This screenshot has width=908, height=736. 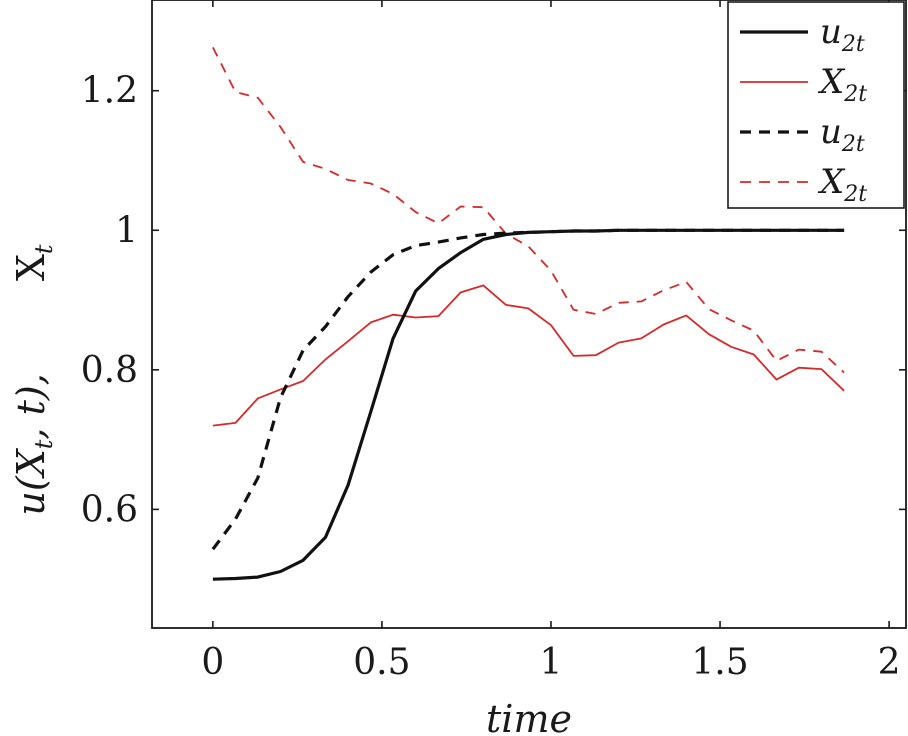 I want to click on y-label-part-1: u(X, so click(x=31, y=481).